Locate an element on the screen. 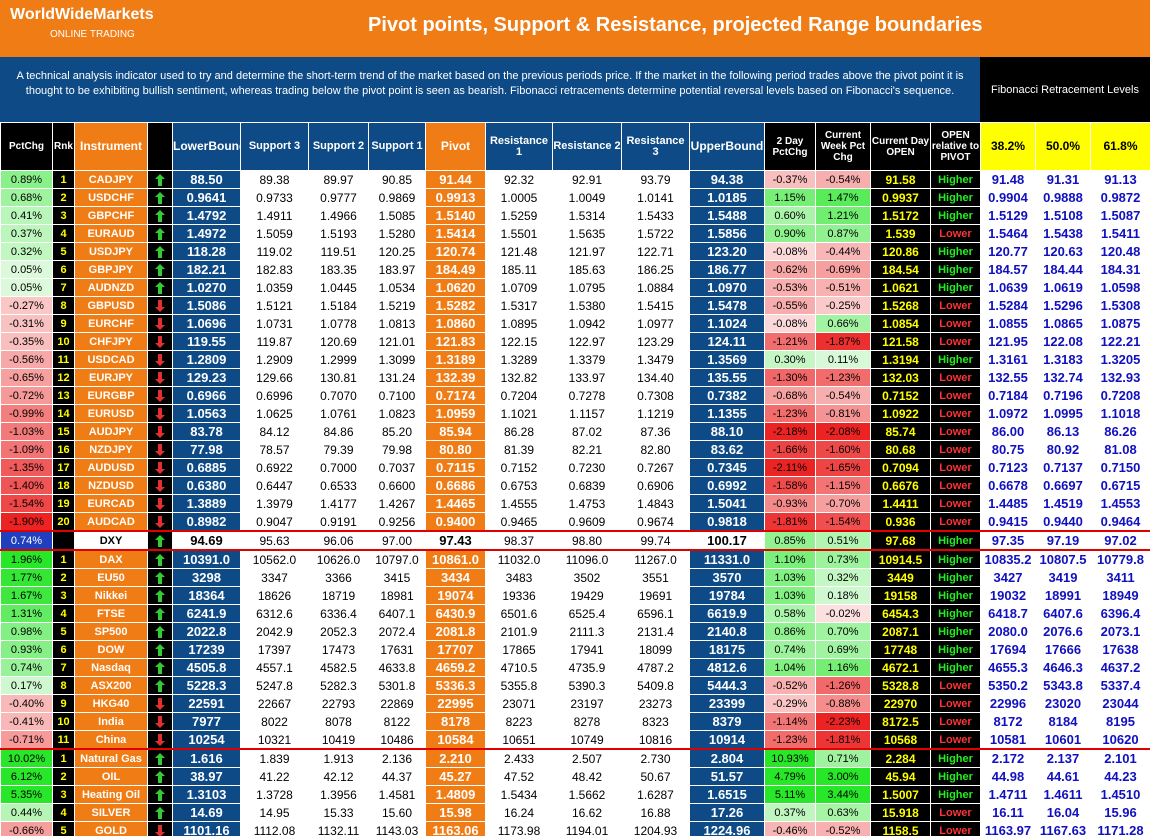  resistance-1: 1.5501 is located at coordinates (519, 233).